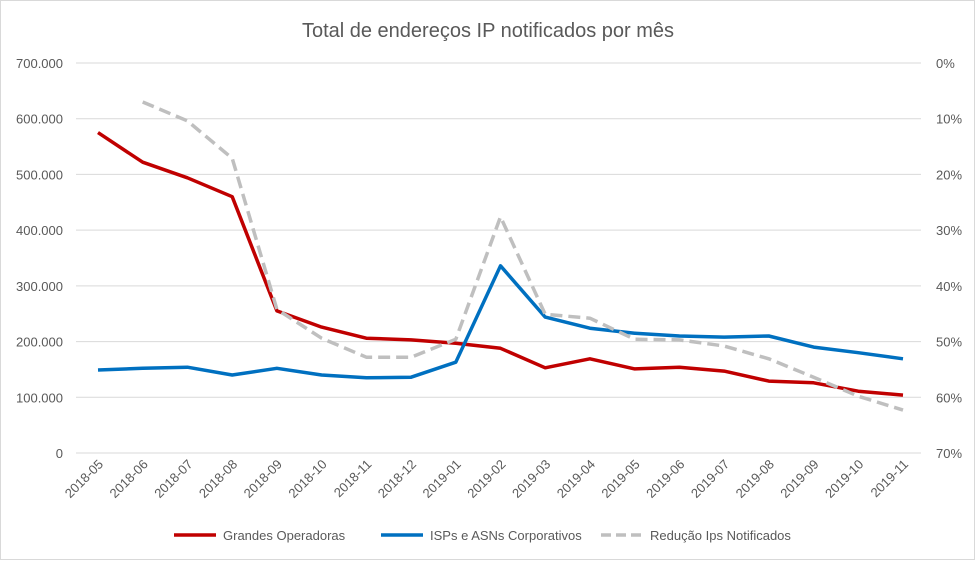 The image size is (975, 564). I want to click on legend-label: Grandes Operadoras, so click(284, 535).